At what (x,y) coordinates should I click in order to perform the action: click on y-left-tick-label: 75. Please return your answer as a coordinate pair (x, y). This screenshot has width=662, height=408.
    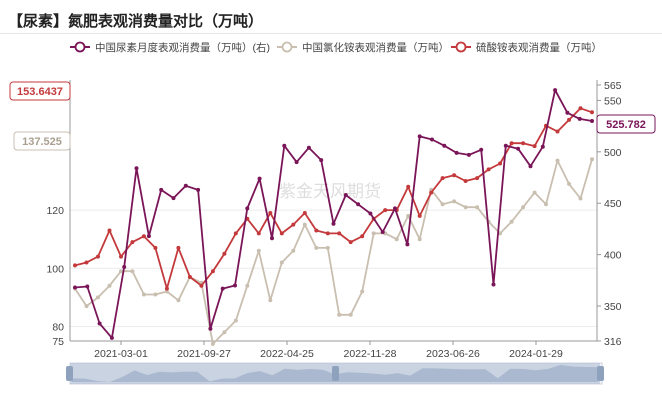
    Looking at the image, I should click on (58, 342).